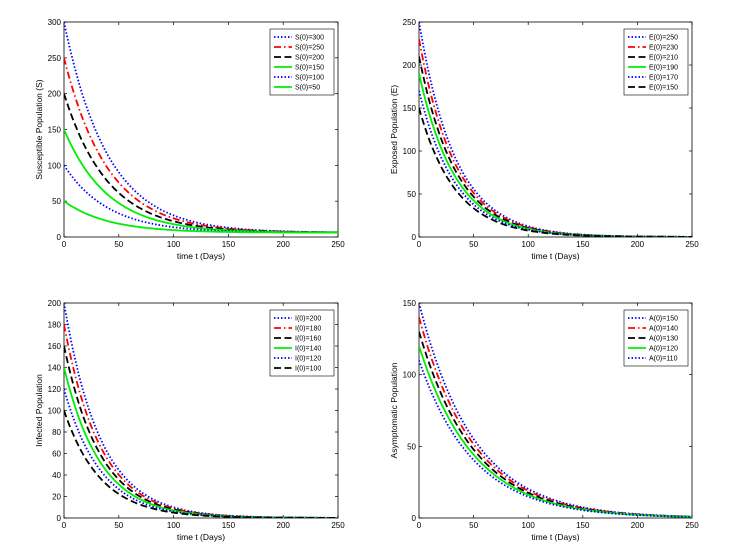 The height and width of the screenshot is (548, 755). I want to click on y-tick-label: 40, so click(56, 475).